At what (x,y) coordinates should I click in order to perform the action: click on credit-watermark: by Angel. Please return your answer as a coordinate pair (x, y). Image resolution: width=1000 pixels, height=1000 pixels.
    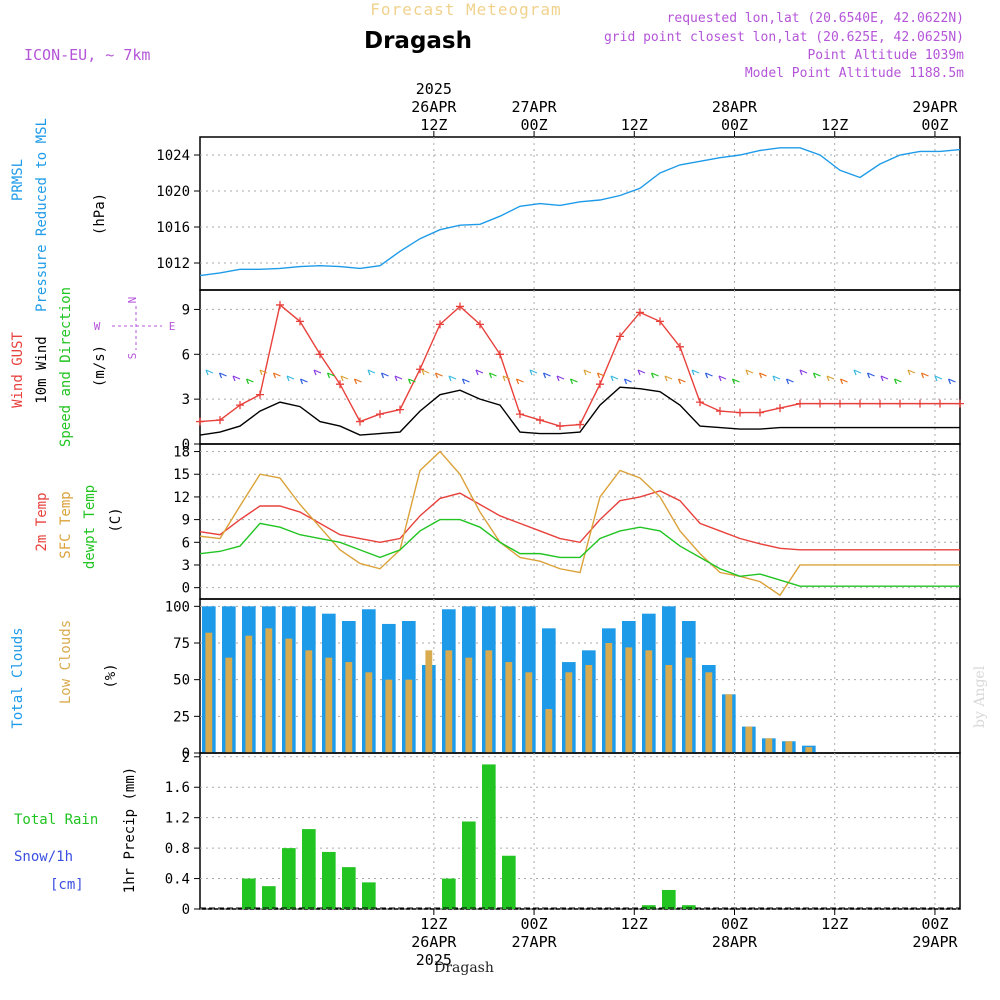
    Looking at the image, I should click on (980, 696).